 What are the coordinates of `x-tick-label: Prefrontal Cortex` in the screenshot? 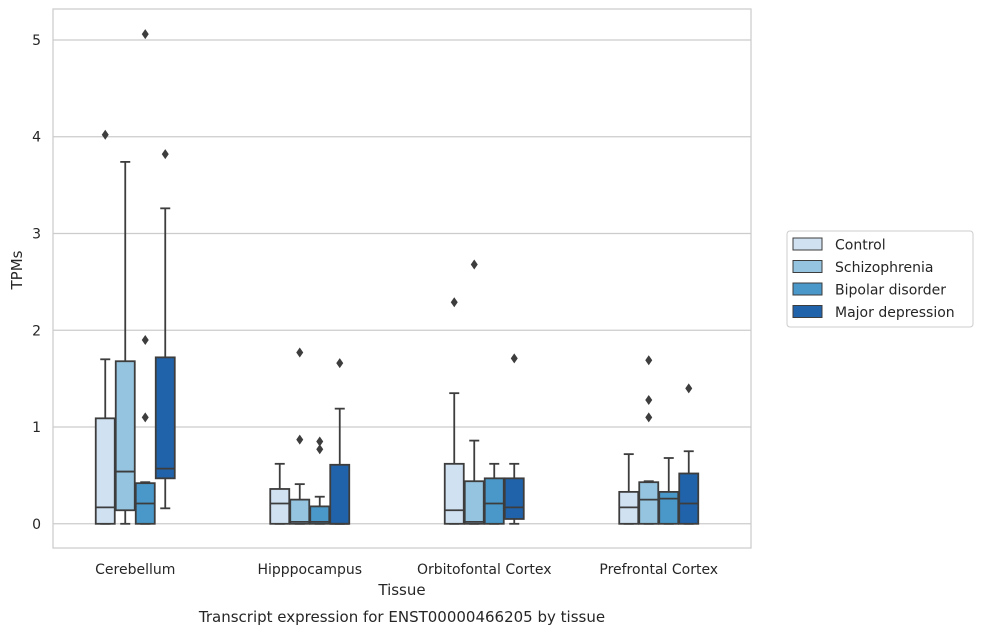 It's located at (658, 570).